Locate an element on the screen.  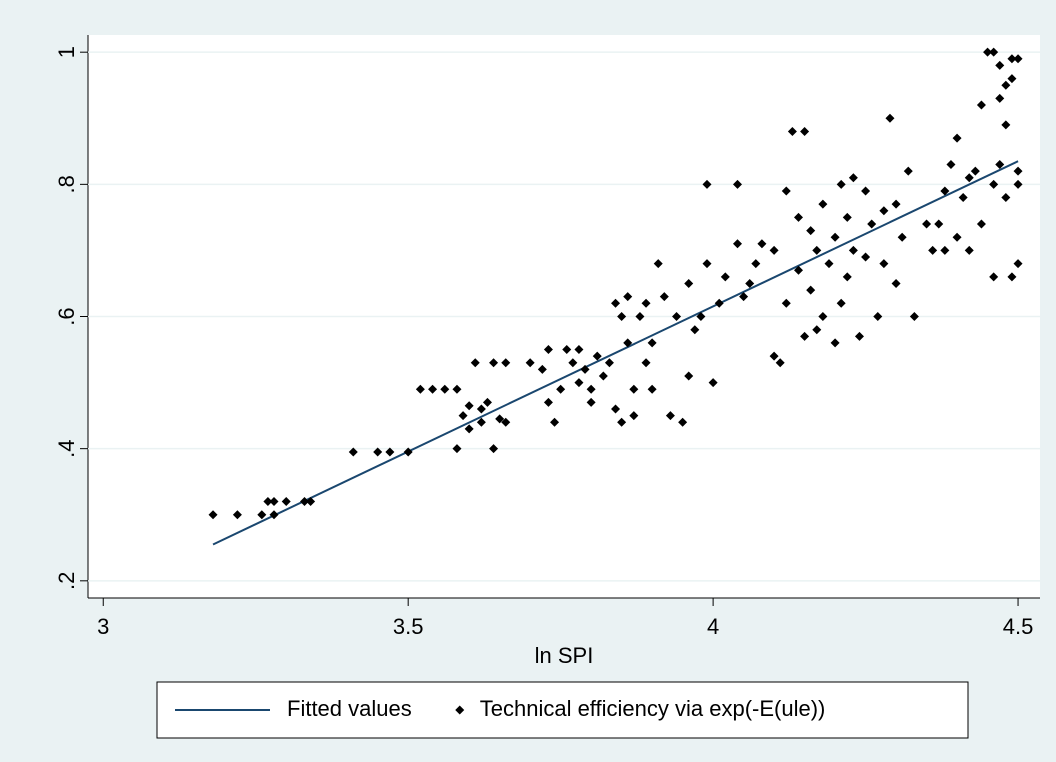
y-tick-label: 1 is located at coordinates (66, 52).